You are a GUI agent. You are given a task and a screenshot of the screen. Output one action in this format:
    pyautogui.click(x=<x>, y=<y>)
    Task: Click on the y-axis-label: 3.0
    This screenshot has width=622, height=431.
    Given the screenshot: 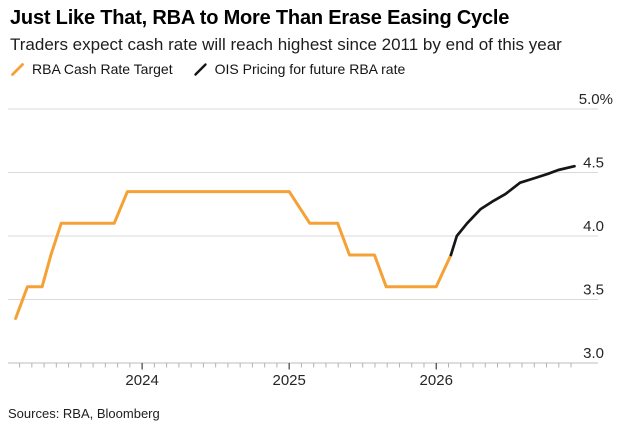 What is the action you would take?
    pyautogui.click(x=593, y=353)
    